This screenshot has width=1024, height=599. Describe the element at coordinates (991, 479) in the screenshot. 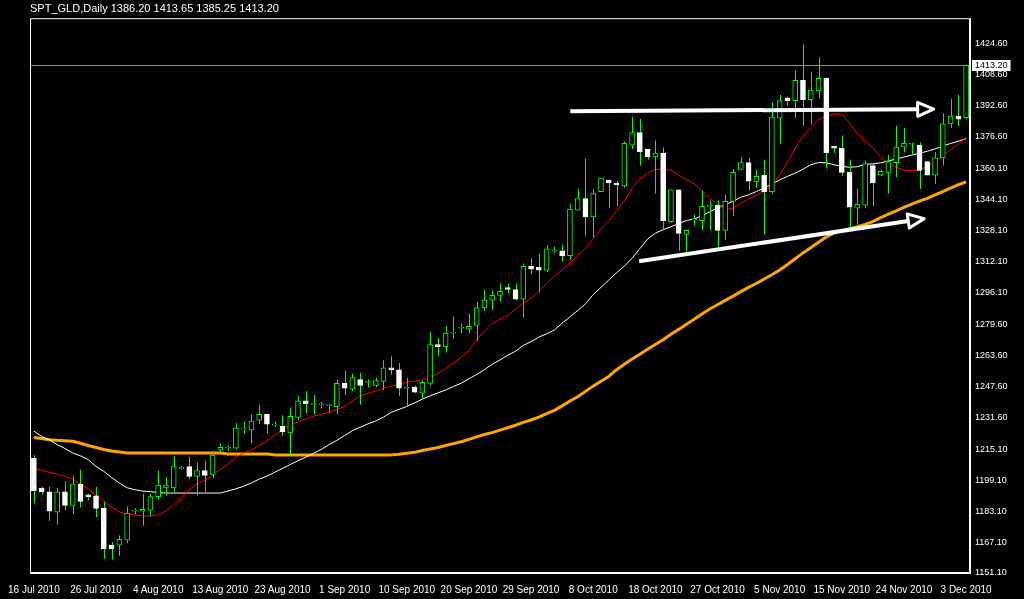

I see `y-tick-label: 1199.10` at that location.